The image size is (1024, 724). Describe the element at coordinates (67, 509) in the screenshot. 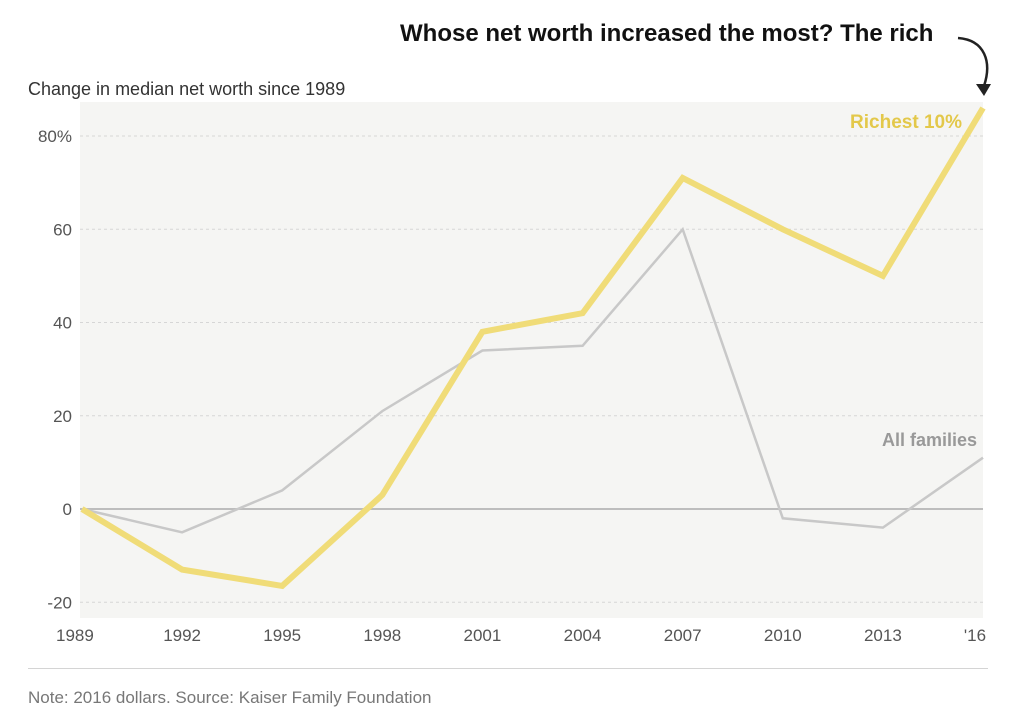

I see `y-tick-label: 0` at that location.